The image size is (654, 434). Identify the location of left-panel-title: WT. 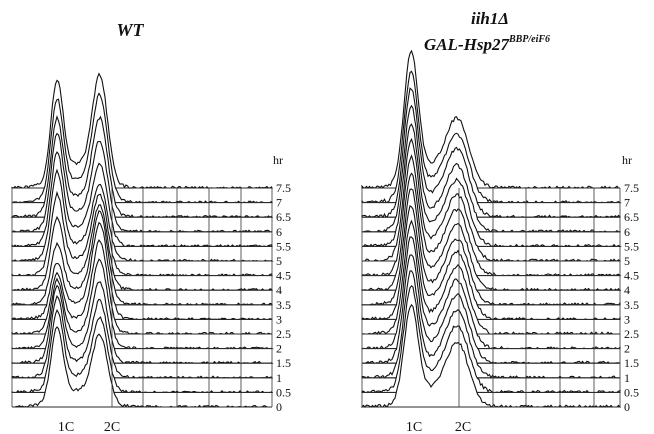
(131, 30).